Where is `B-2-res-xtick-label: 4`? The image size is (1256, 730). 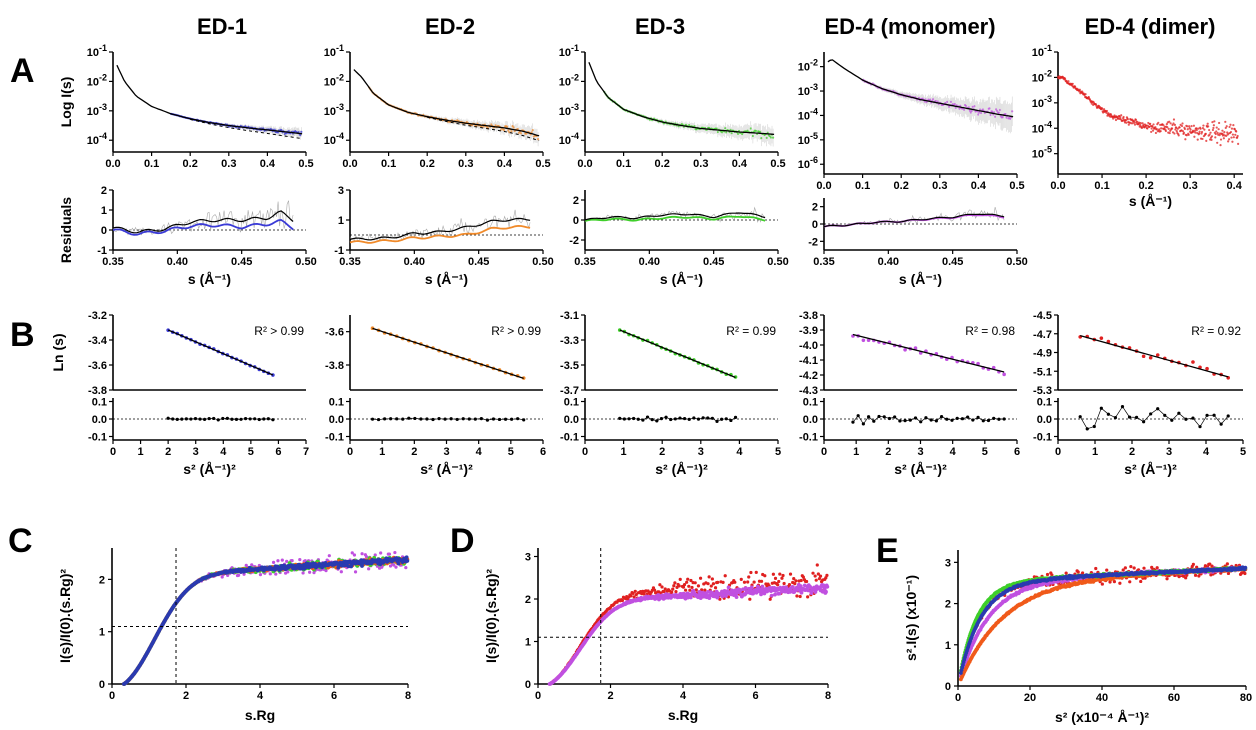
B-2-res-xtick-label: 4 is located at coordinates (479, 452).